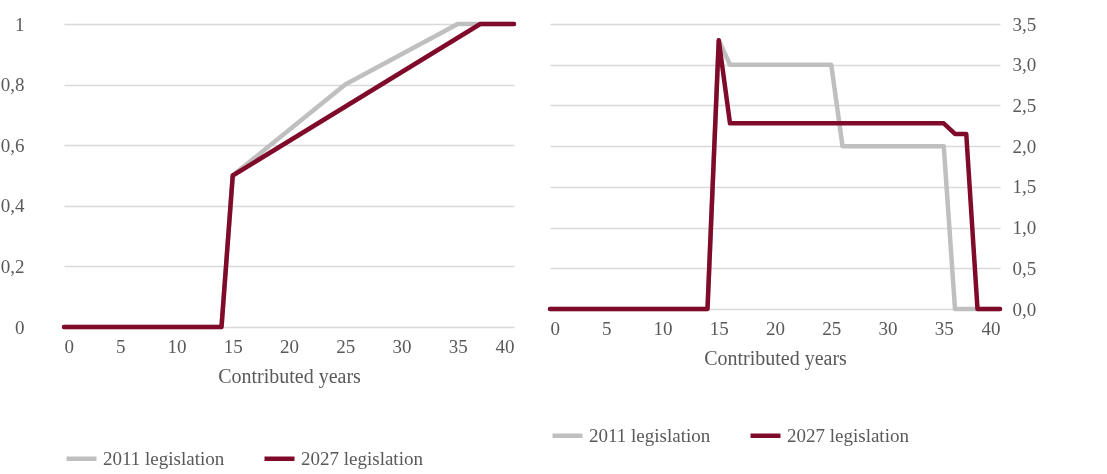 This screenshot has width=1107, height=474. What do you see at coordinates (1024, 146) in the screenshot?
I see `y2-tick-label: 2,0` at bounding box center [1024, 146].